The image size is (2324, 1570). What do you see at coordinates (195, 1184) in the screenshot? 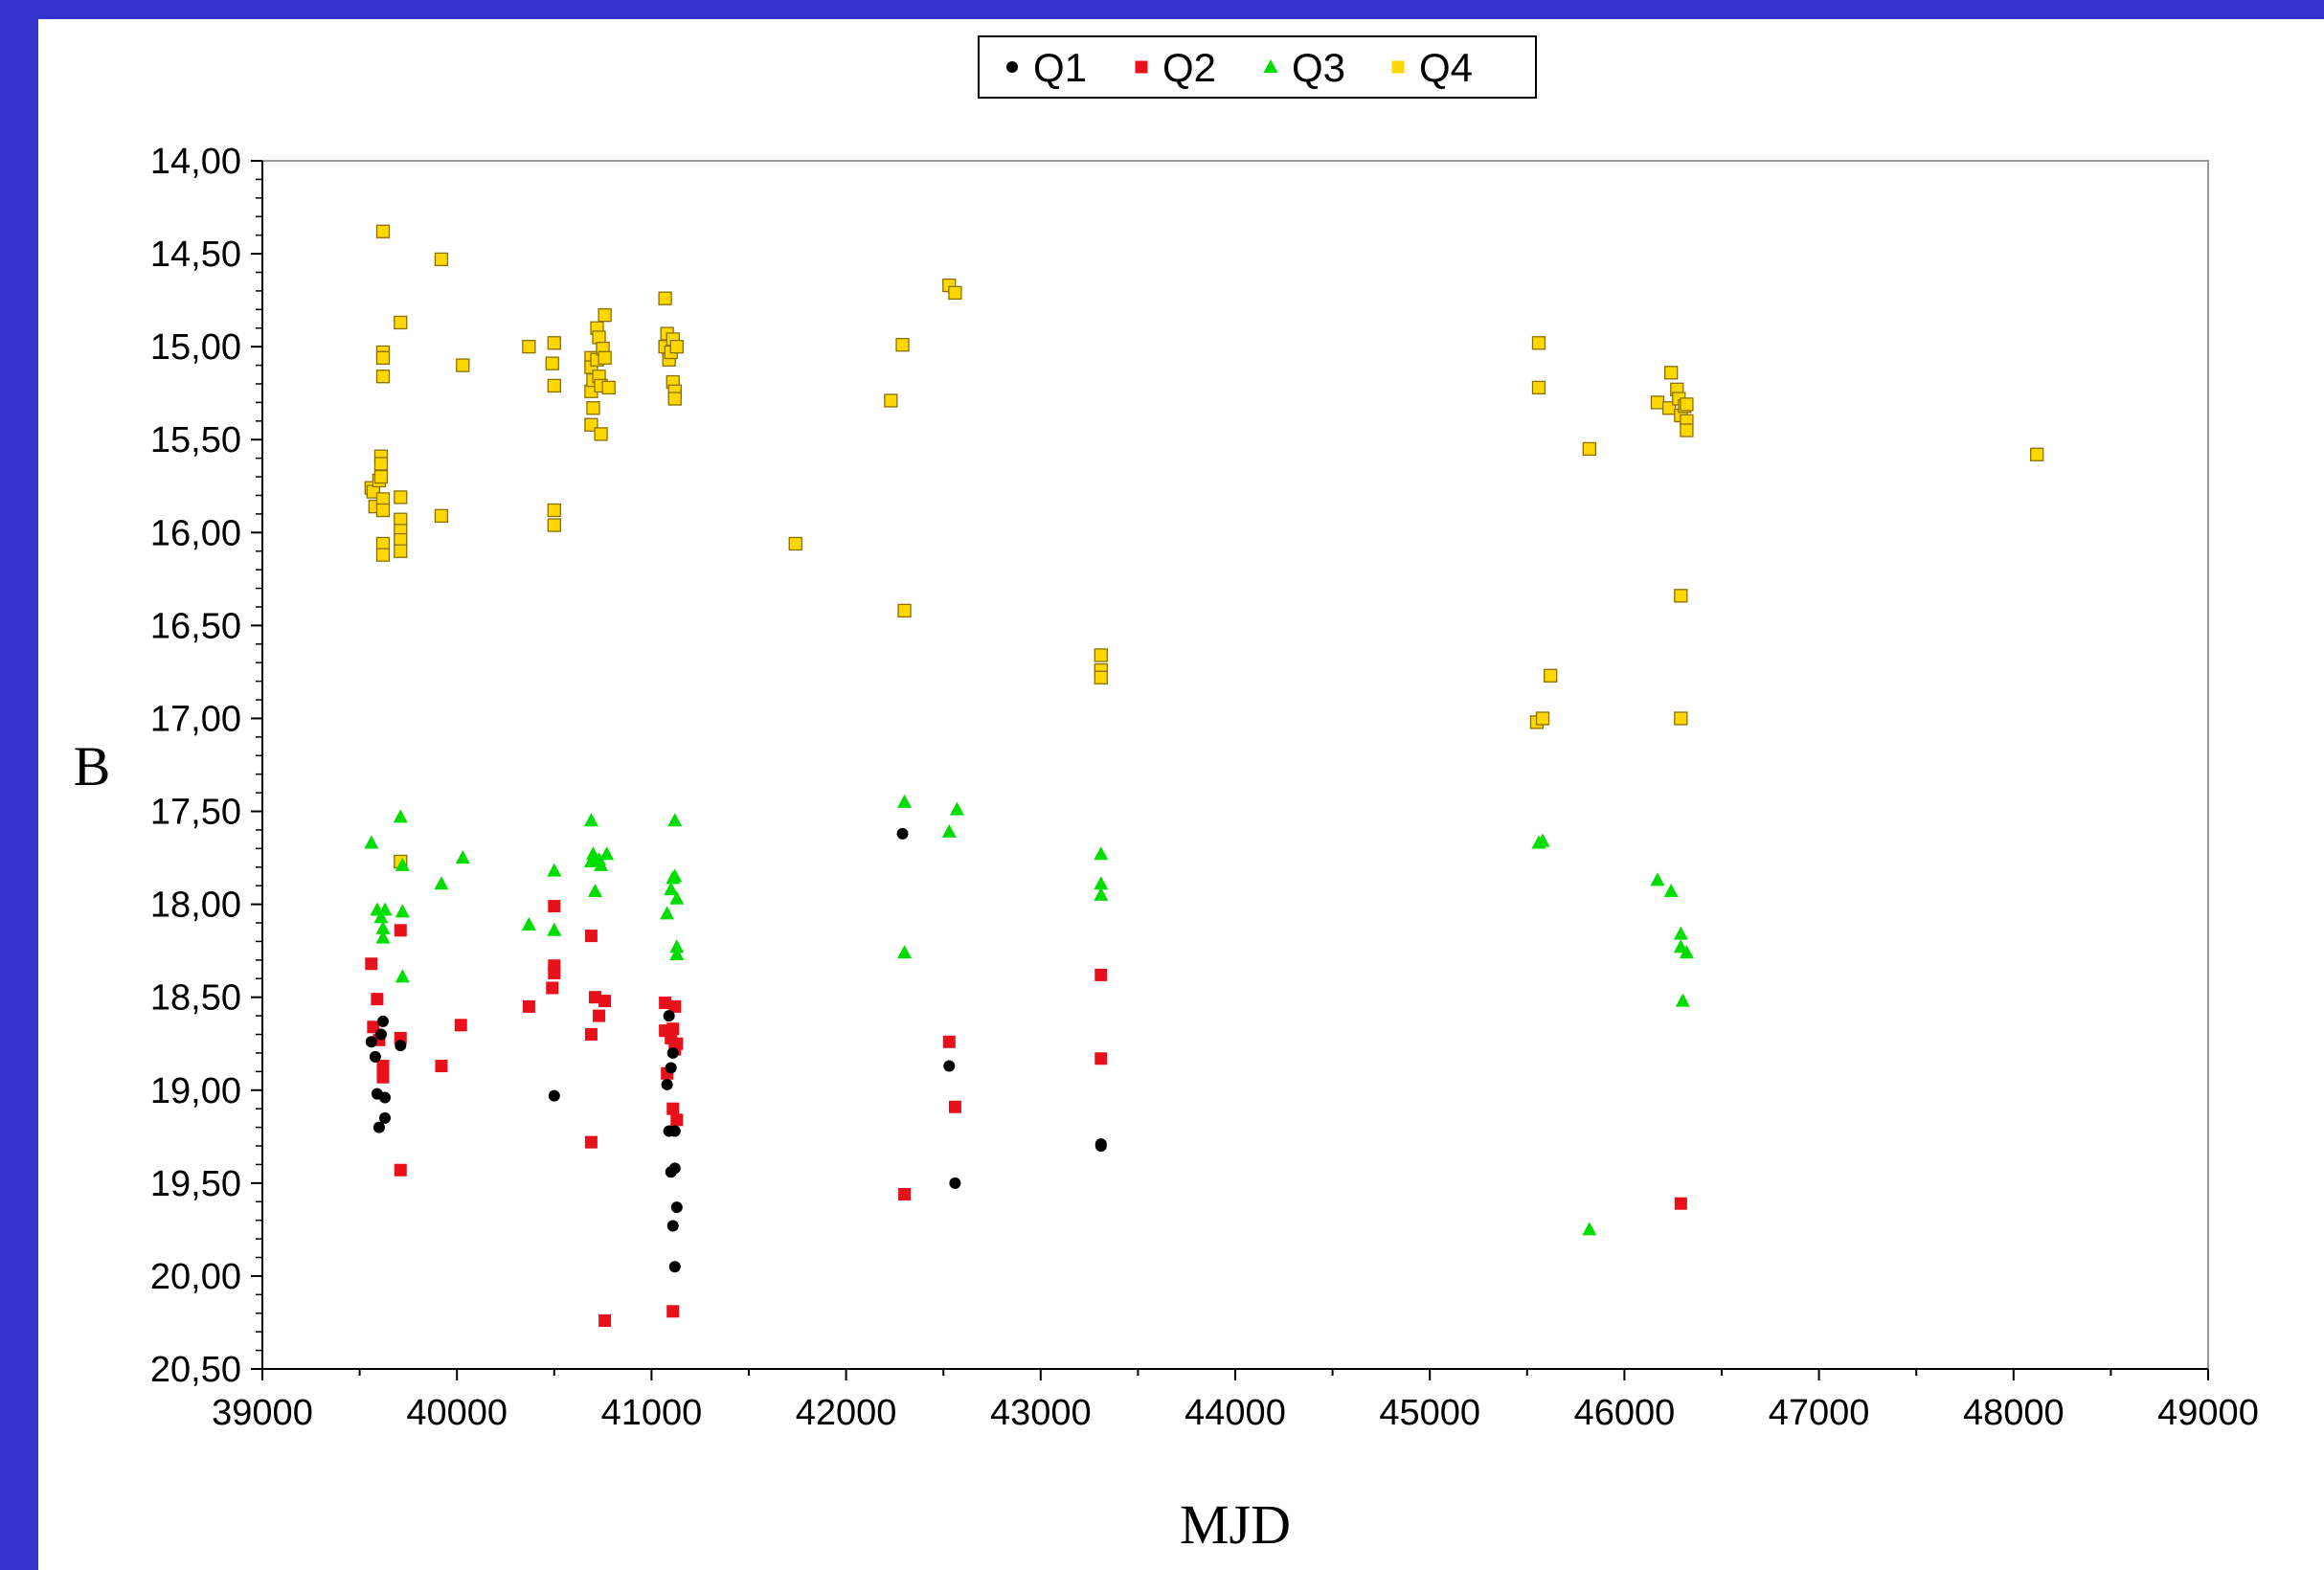
I see `y-tick-label: 19,50` at bounding box center [195, 1184].